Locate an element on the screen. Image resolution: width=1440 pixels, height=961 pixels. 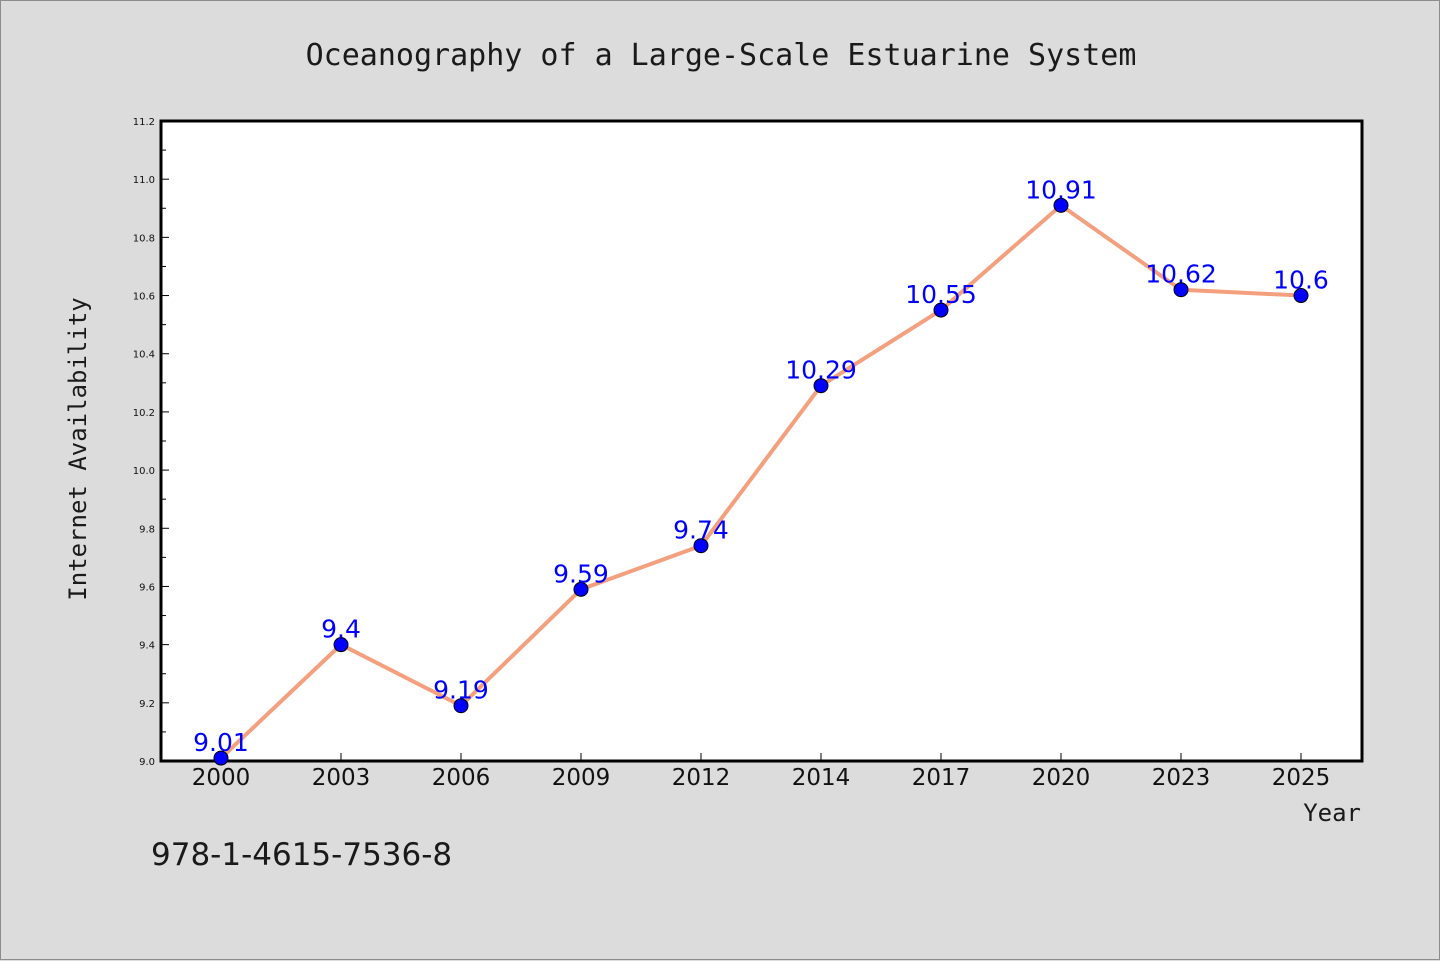
data-label: 10.91 is located at coordinates (1061, 189).